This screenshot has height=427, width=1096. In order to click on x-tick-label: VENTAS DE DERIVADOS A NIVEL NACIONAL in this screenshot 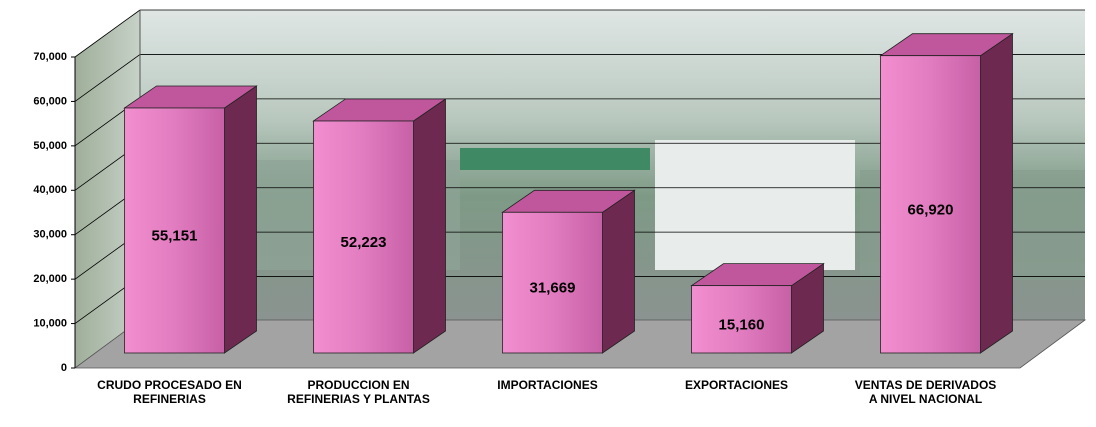, I will do `click(925, 392)`.